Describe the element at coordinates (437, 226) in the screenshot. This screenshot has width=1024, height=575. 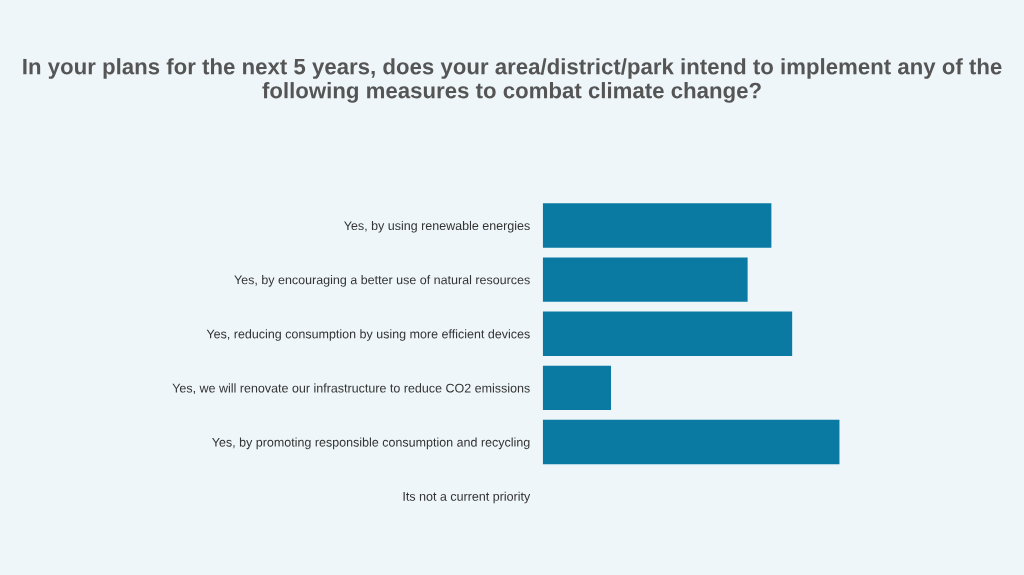
I see `y-tick-label: Yes, by using renewable energies` at that location.